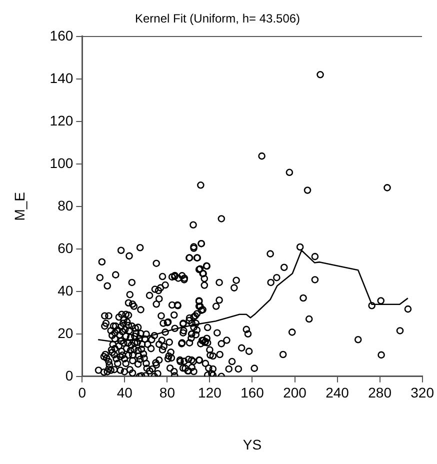  I want to click on x-tick-label: 200, so click(295, 392).